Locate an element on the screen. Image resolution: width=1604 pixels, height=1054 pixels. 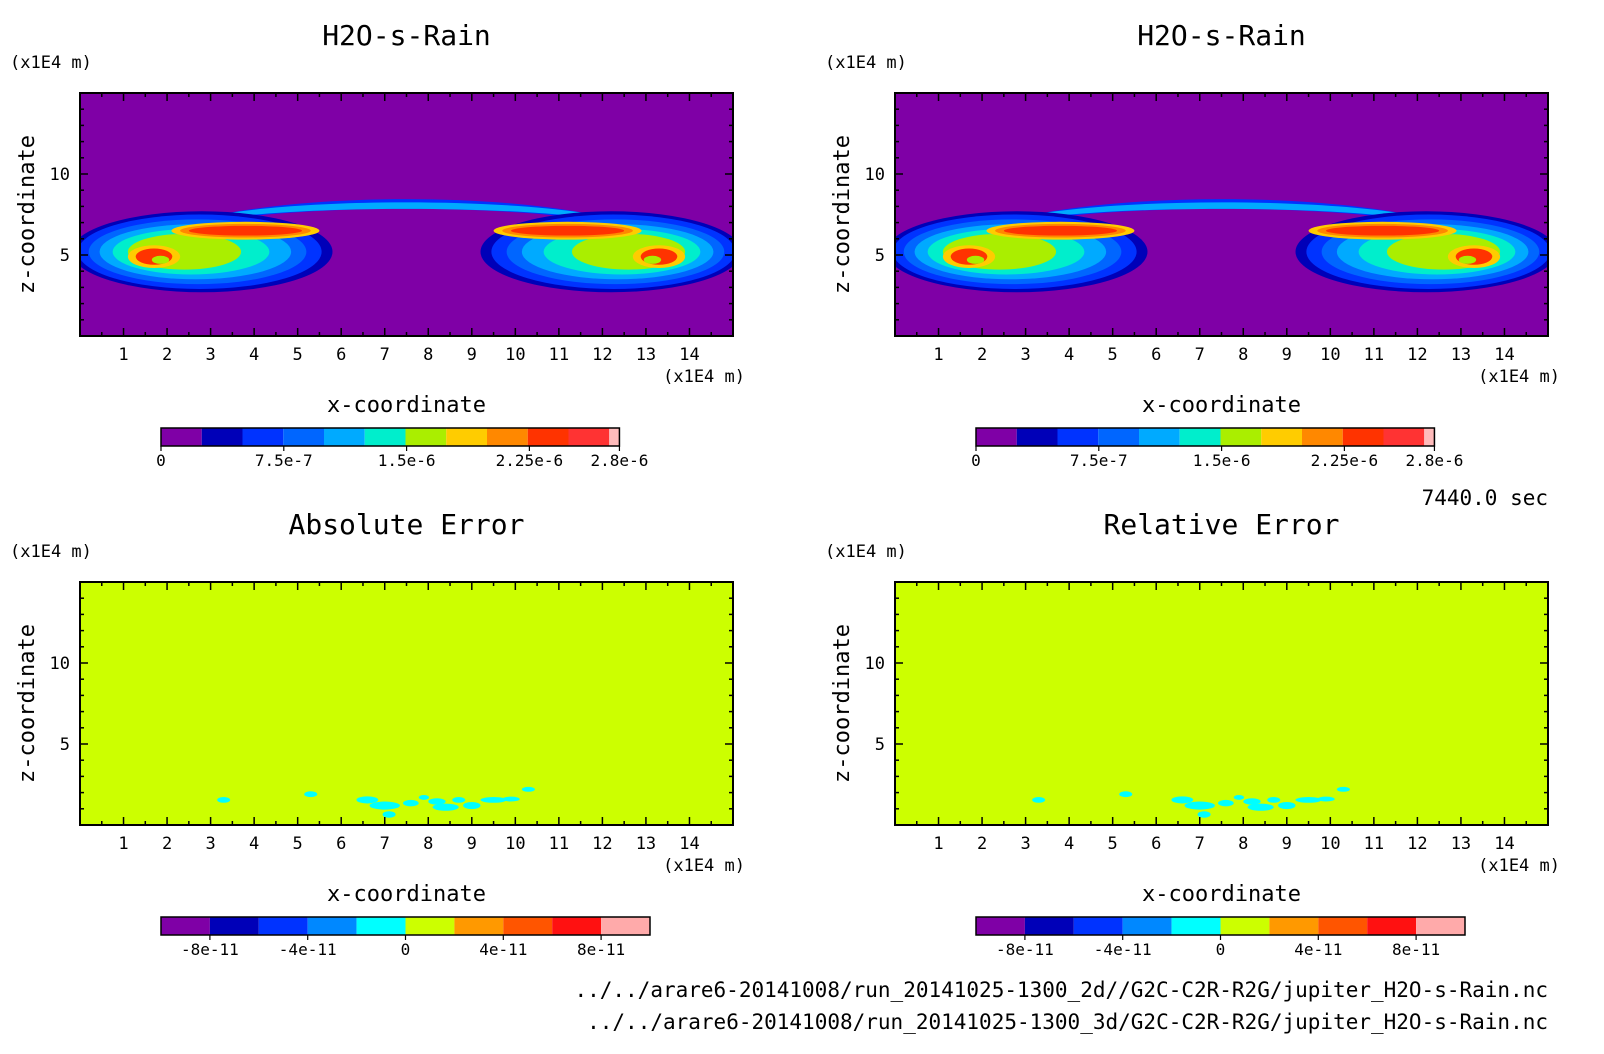
colorbar-tick-label: 4e-11 is located at coordinates (1318, 949).